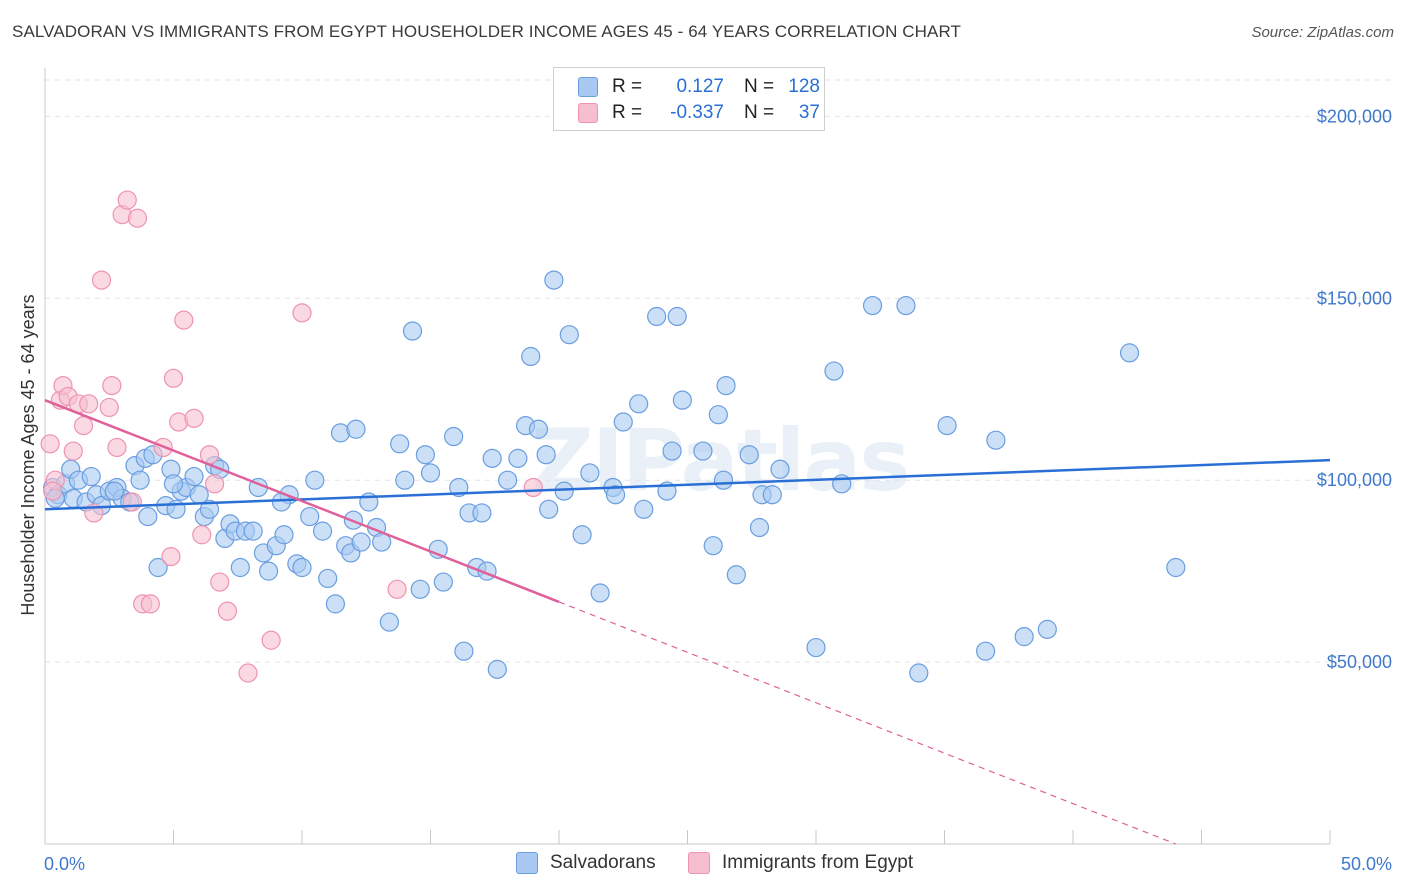 Image resolution: width=1406 pixels, height=892 pixels. Describe the element at coordinates (699, 863) in the screenshot. I see `egypt-swatch` at that location.